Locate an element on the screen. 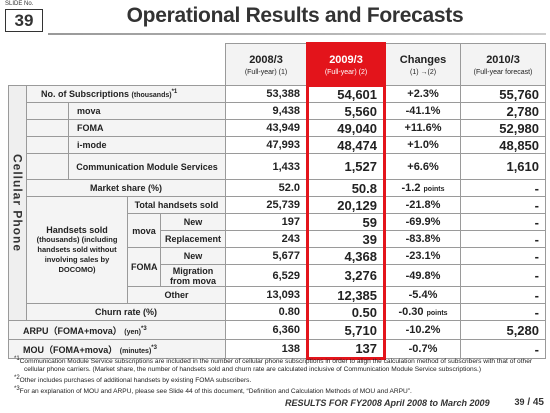  change-value: -23.1% is located at coordinates (423, 256).